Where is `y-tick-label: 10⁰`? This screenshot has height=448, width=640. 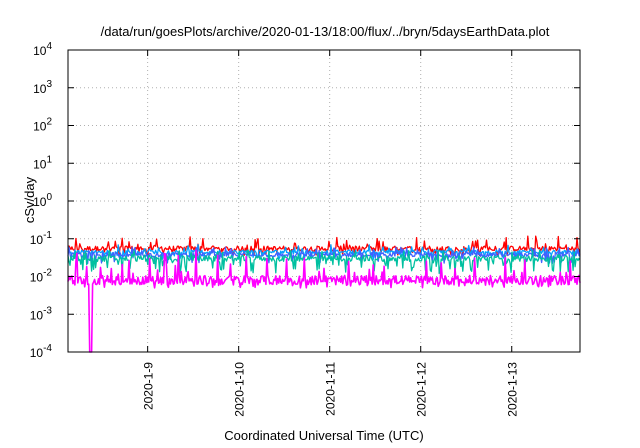 y-tick-label: 10⁰ is located at coordinates (42, 200).